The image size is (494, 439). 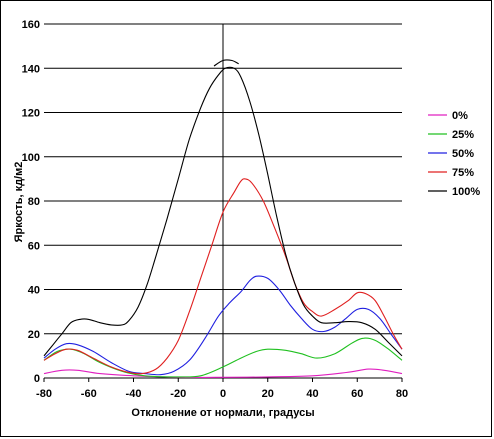 What do you see at coordinates (466, 192) in the screenshot?
I see `legend-label-5: 100%` at bounding box center [466, 192].